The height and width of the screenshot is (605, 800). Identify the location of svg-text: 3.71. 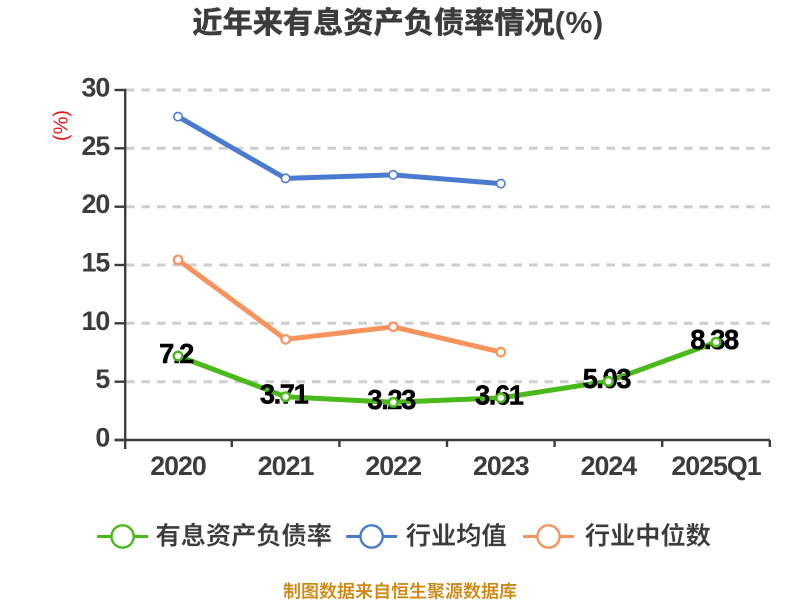
(284, 394).